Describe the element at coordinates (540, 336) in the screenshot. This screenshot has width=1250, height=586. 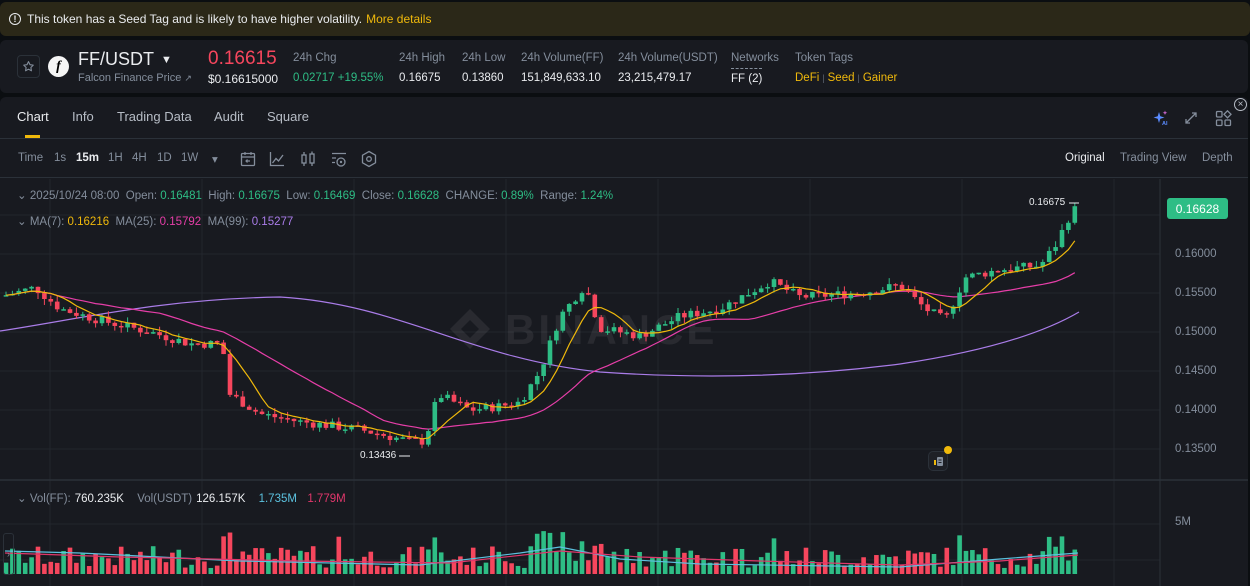
I see `ma99-line` at that location.